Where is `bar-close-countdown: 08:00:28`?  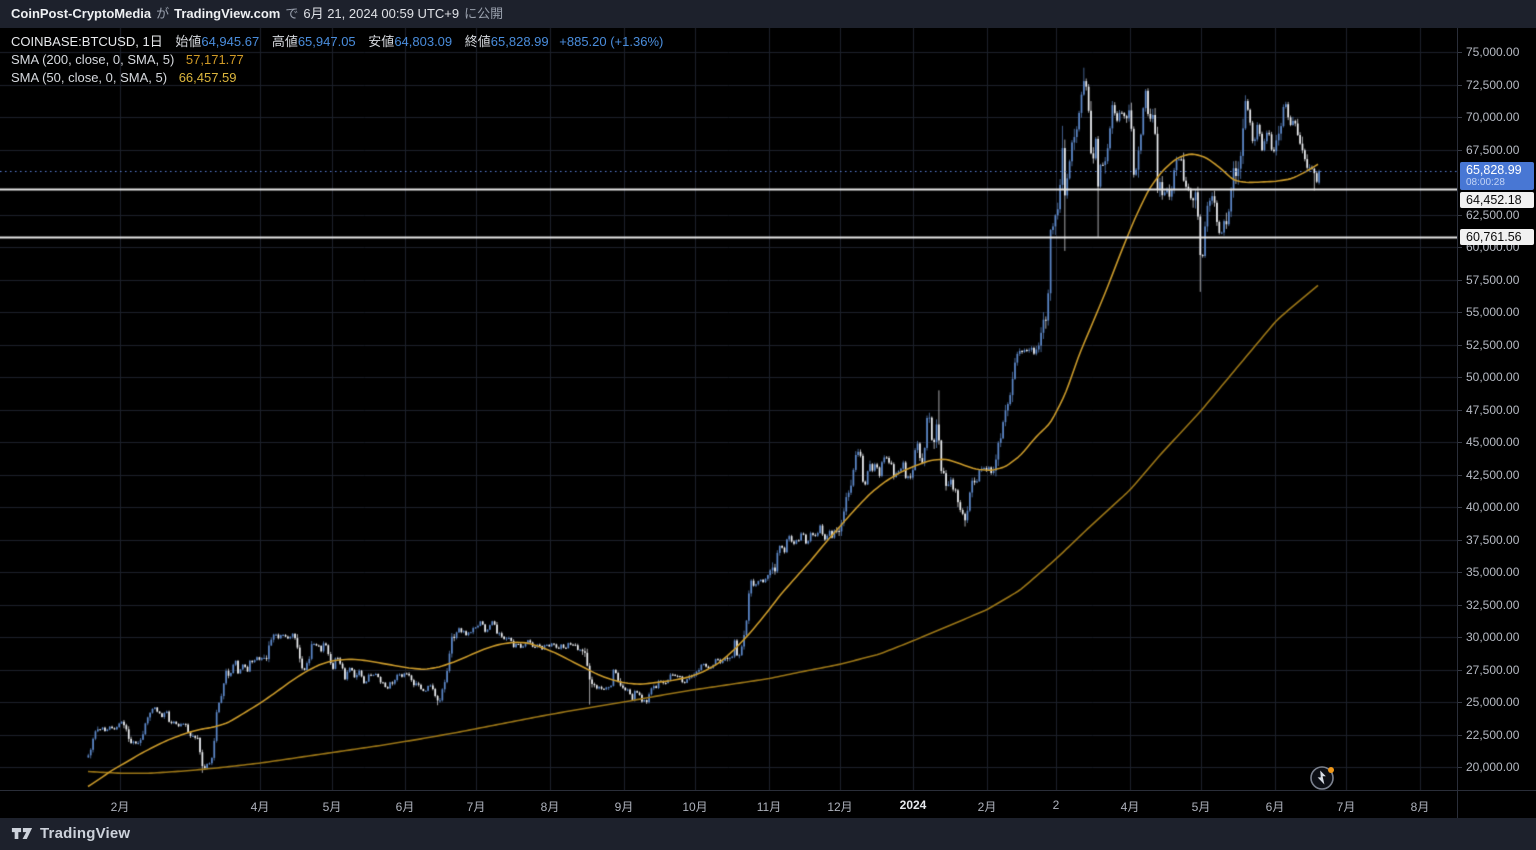
bar-close-countdown: 08:00:28 is located at coordinates (1485, 183).